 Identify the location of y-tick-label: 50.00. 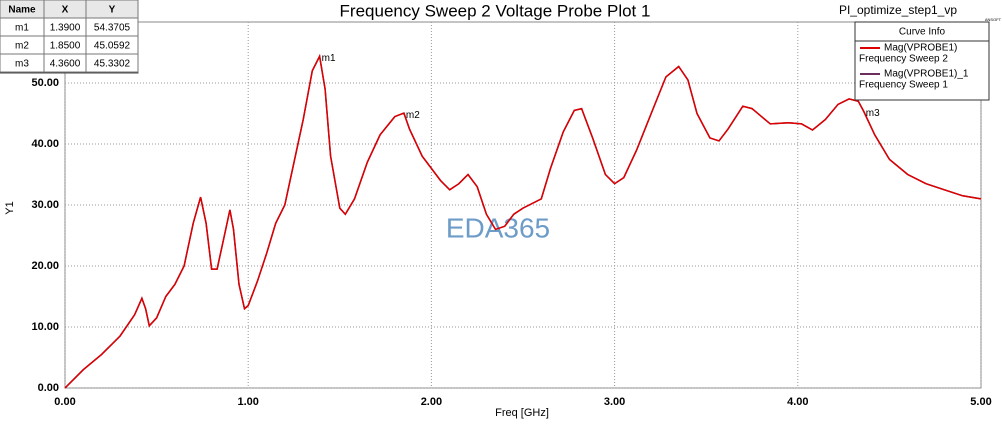
(45, 83).